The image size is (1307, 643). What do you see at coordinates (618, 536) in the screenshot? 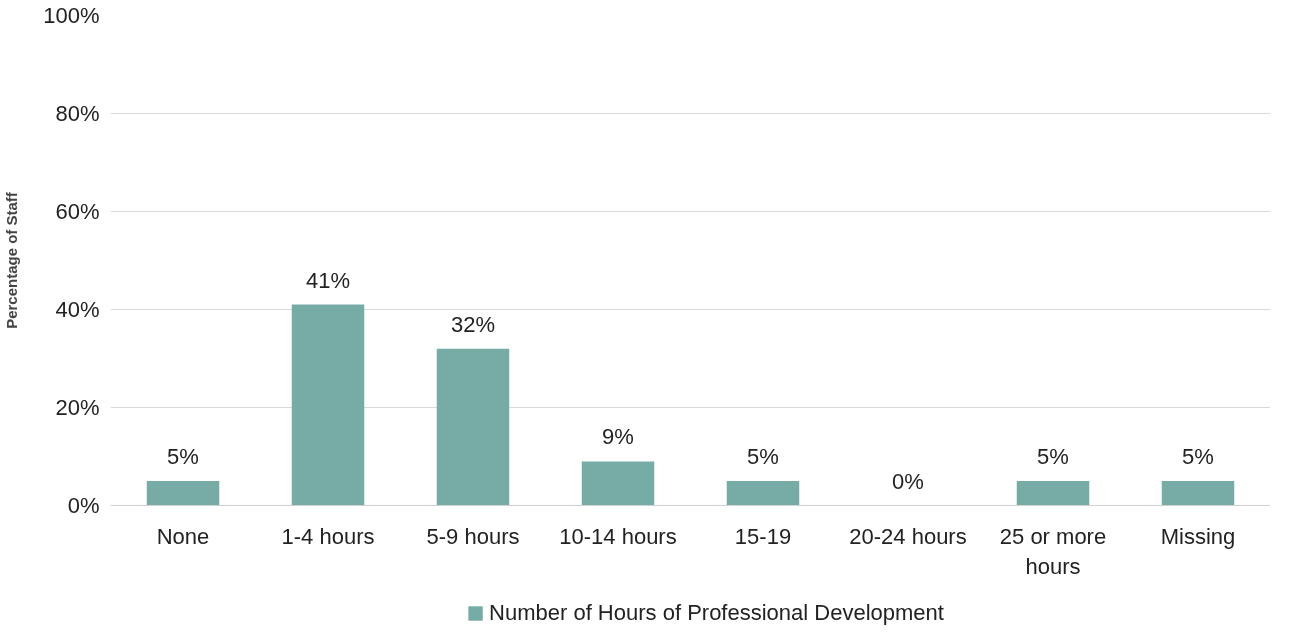
I see `x-tick-label: 10-14 hours` at bounding box center [618, 536].